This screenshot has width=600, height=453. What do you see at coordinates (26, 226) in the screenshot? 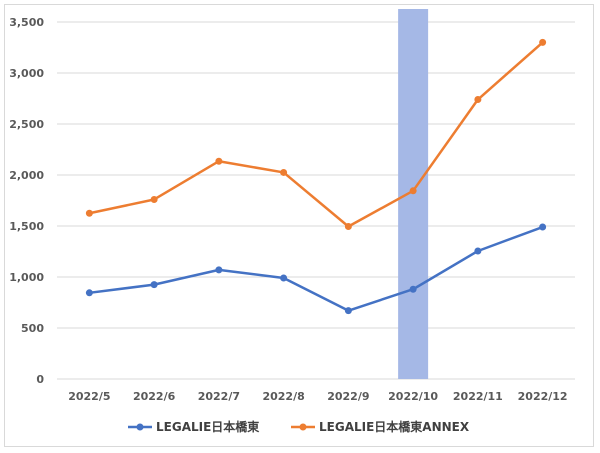
I see `y-tick-label: 1,500` at bounding box center [26, 226].